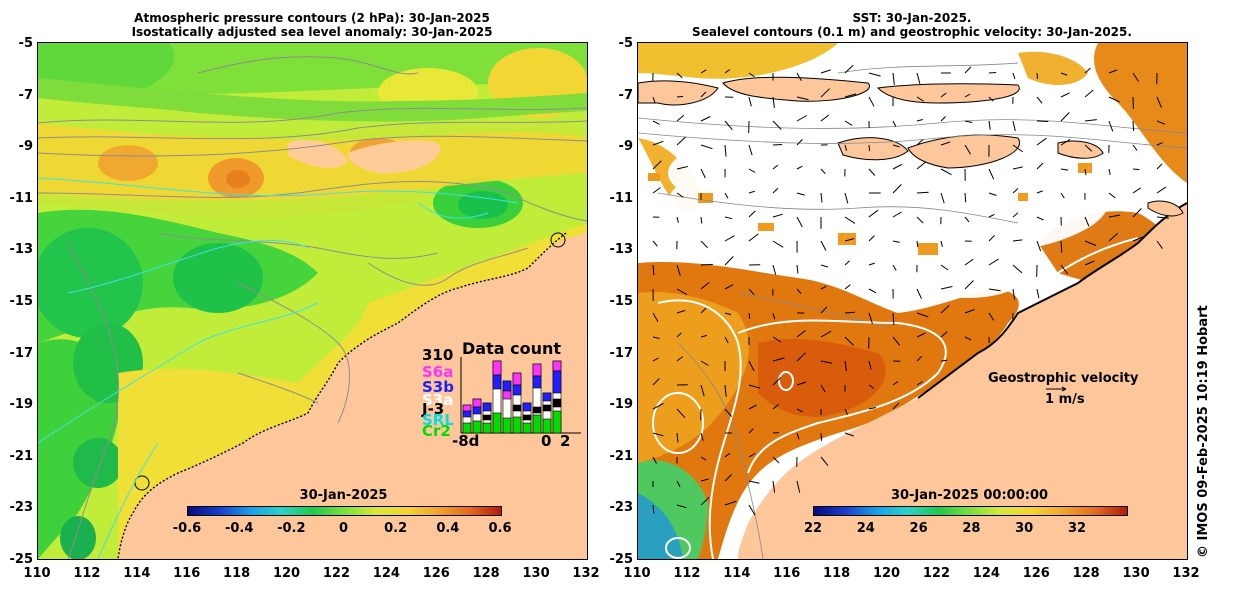 Image resolution: width=1250 pixels, height=590 pixels. I want to click on inset-mission-s6a: S6a, so click(438, 372).